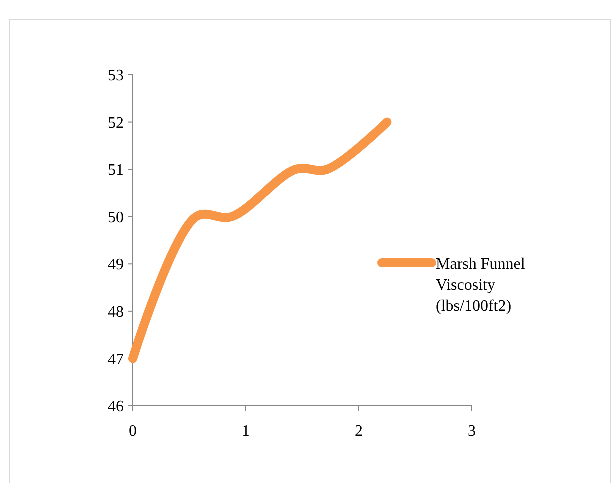 The width and height of the screenshot is (611, 483). I want to click on y-tick-label: 48, so click(116, 313).